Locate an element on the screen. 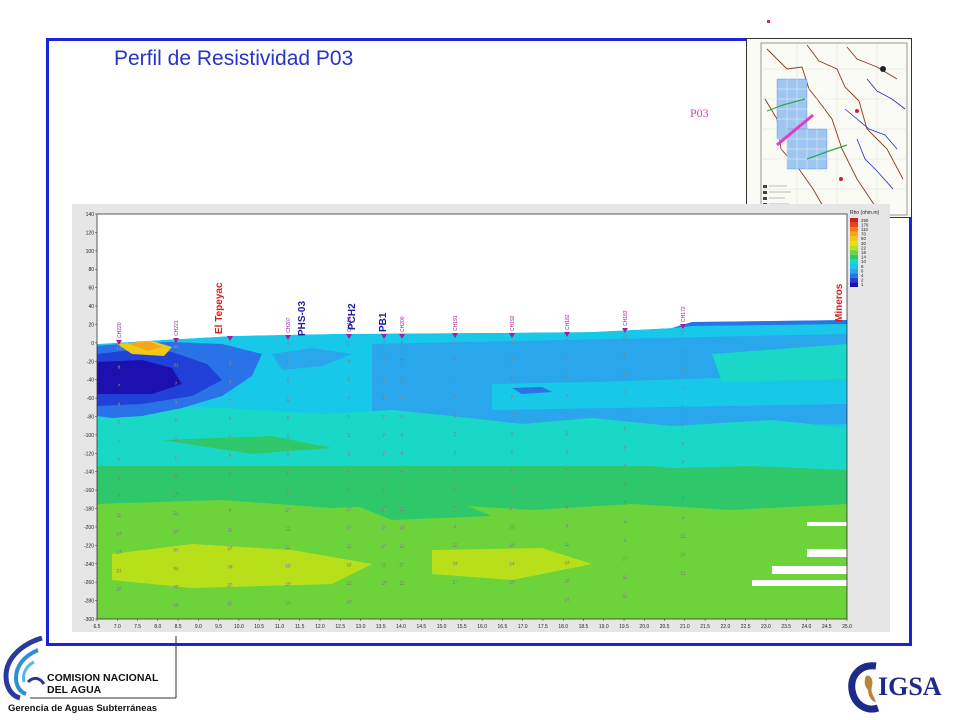  legend-value: 4 is located at coordinates (862, 275).